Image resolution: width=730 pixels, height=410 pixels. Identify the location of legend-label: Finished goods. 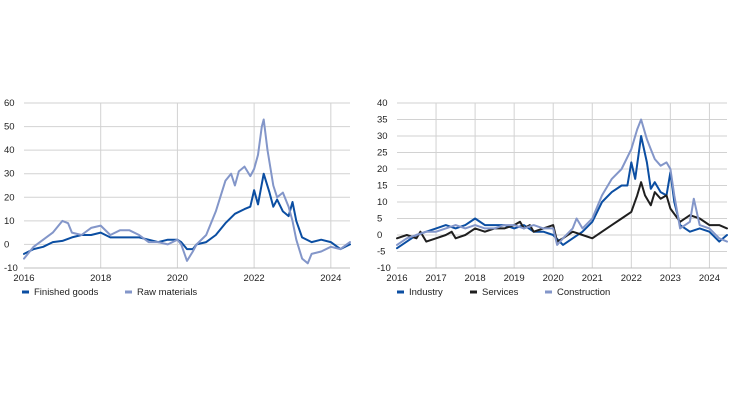
(66, 292).